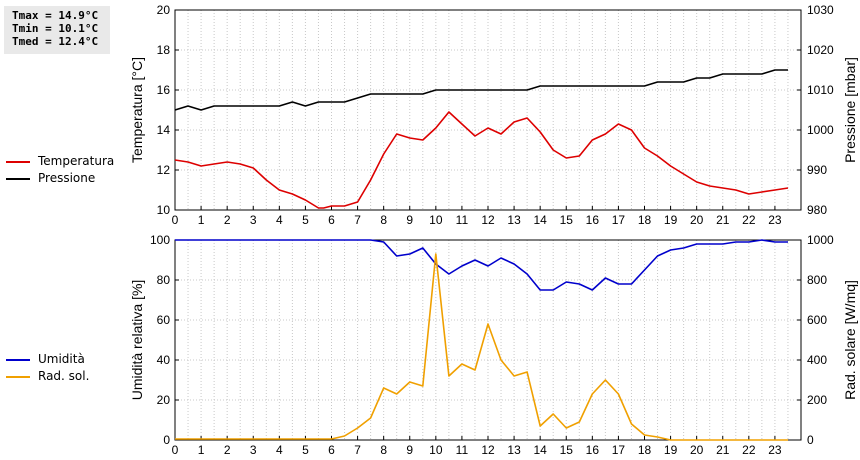 This screenshot has width=860, height=460. What do you see at coordinates (164, 320) in the screenshot?
I see `y-left-tick-label: 60` at bounding box center [164, 320].